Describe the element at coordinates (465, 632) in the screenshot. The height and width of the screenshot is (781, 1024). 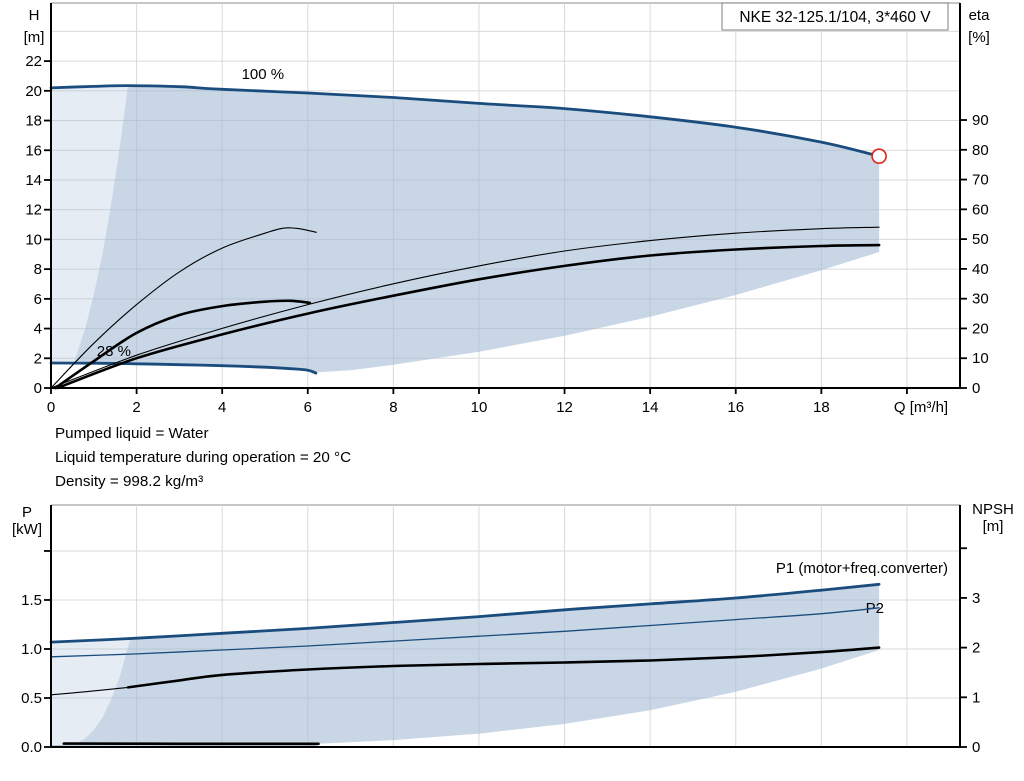
I see `curve-p2-100pct` at that location.